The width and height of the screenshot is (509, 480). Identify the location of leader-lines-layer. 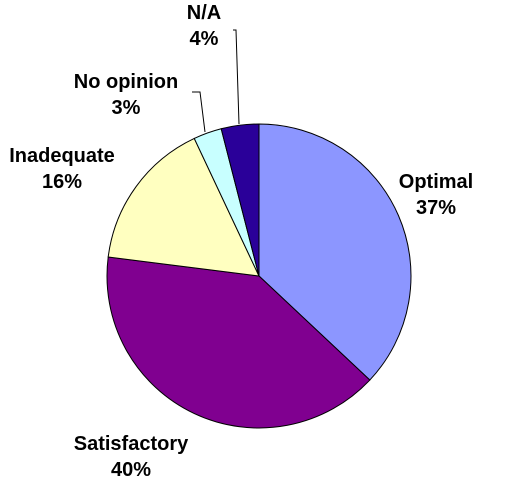
(216, 81).